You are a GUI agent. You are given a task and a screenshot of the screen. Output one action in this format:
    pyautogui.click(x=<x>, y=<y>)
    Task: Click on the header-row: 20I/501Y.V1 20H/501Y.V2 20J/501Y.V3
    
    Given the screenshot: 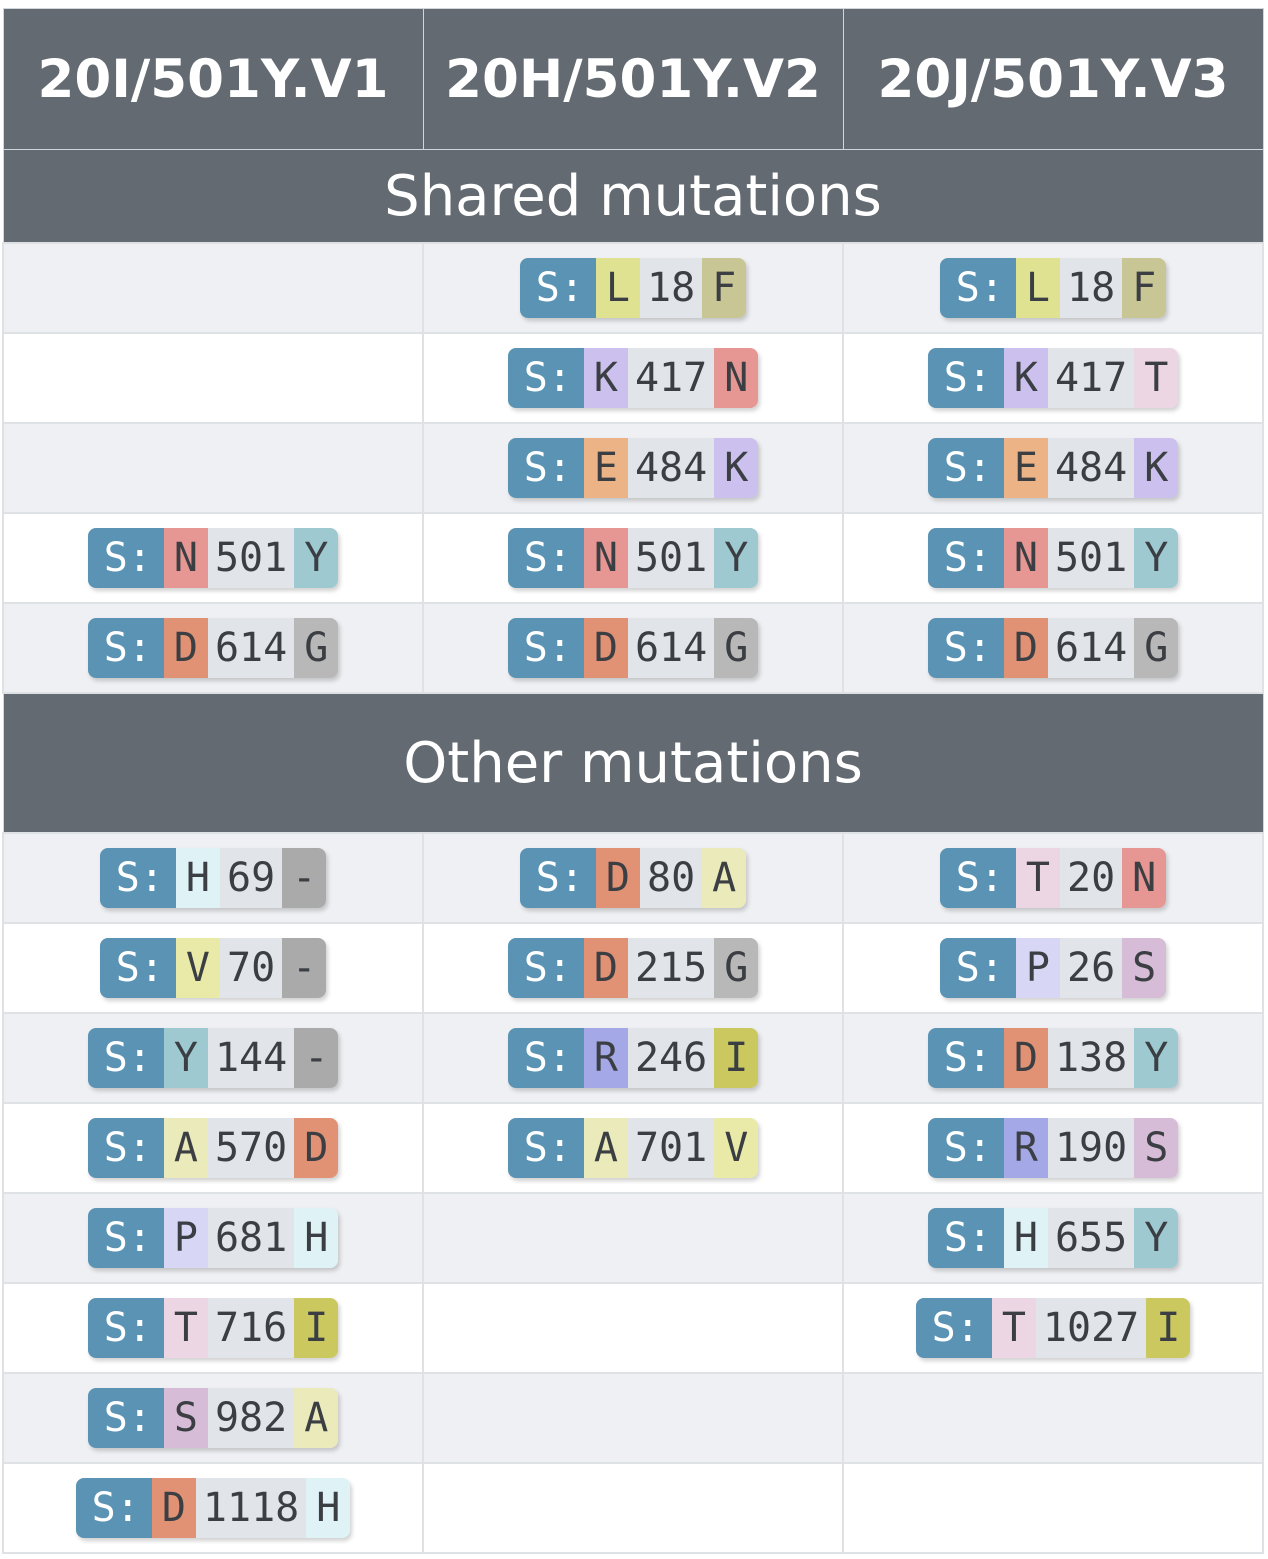 What is the action you would take?
    pyautogui.click(x=633, y=79)
    